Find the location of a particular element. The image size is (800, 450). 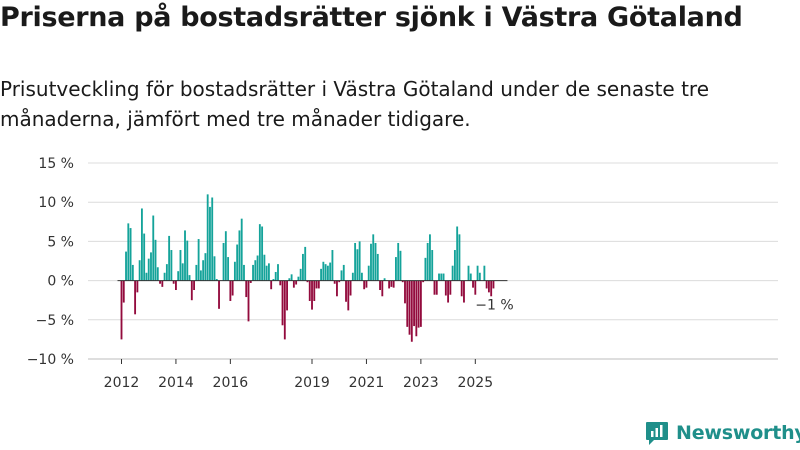

x-tick-label: 2012 is located at coordinates (122, 383).